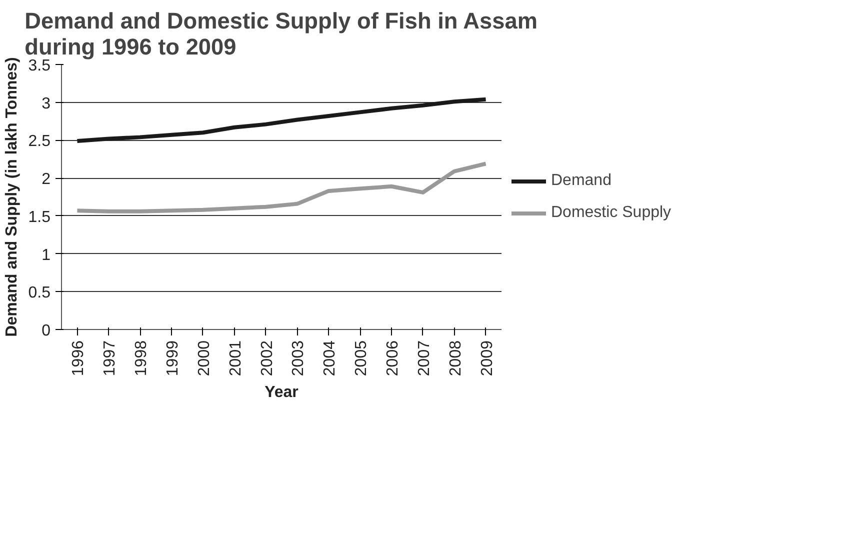 The height and width of the screenshot is (558, 844). Describe the element at coordinates (46, 179) in the screenshot. I see `y-tick-label: 2` at that location.